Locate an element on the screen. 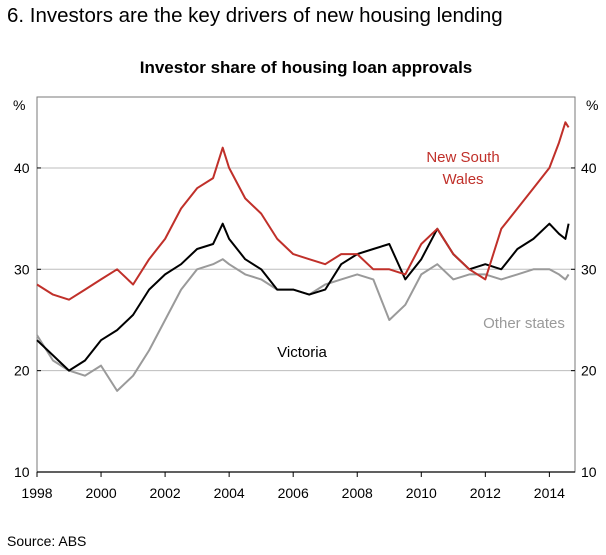  series-label-vic: Victoria is located at coordinates (302, 352).